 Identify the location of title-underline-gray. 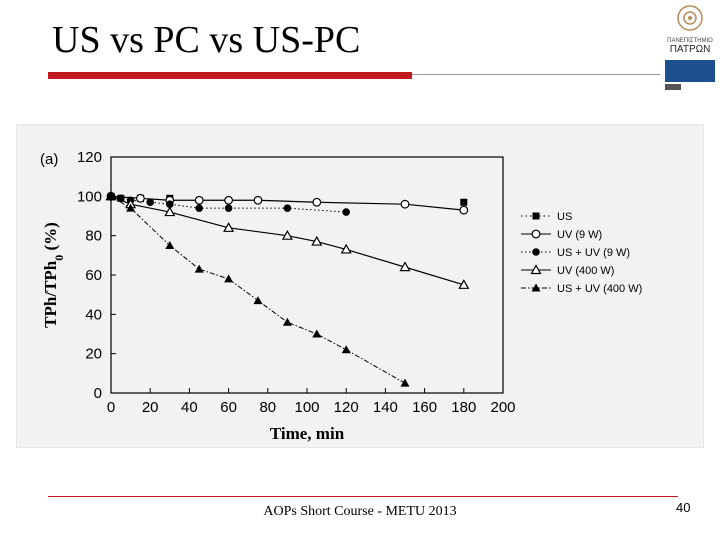
(536, 74).